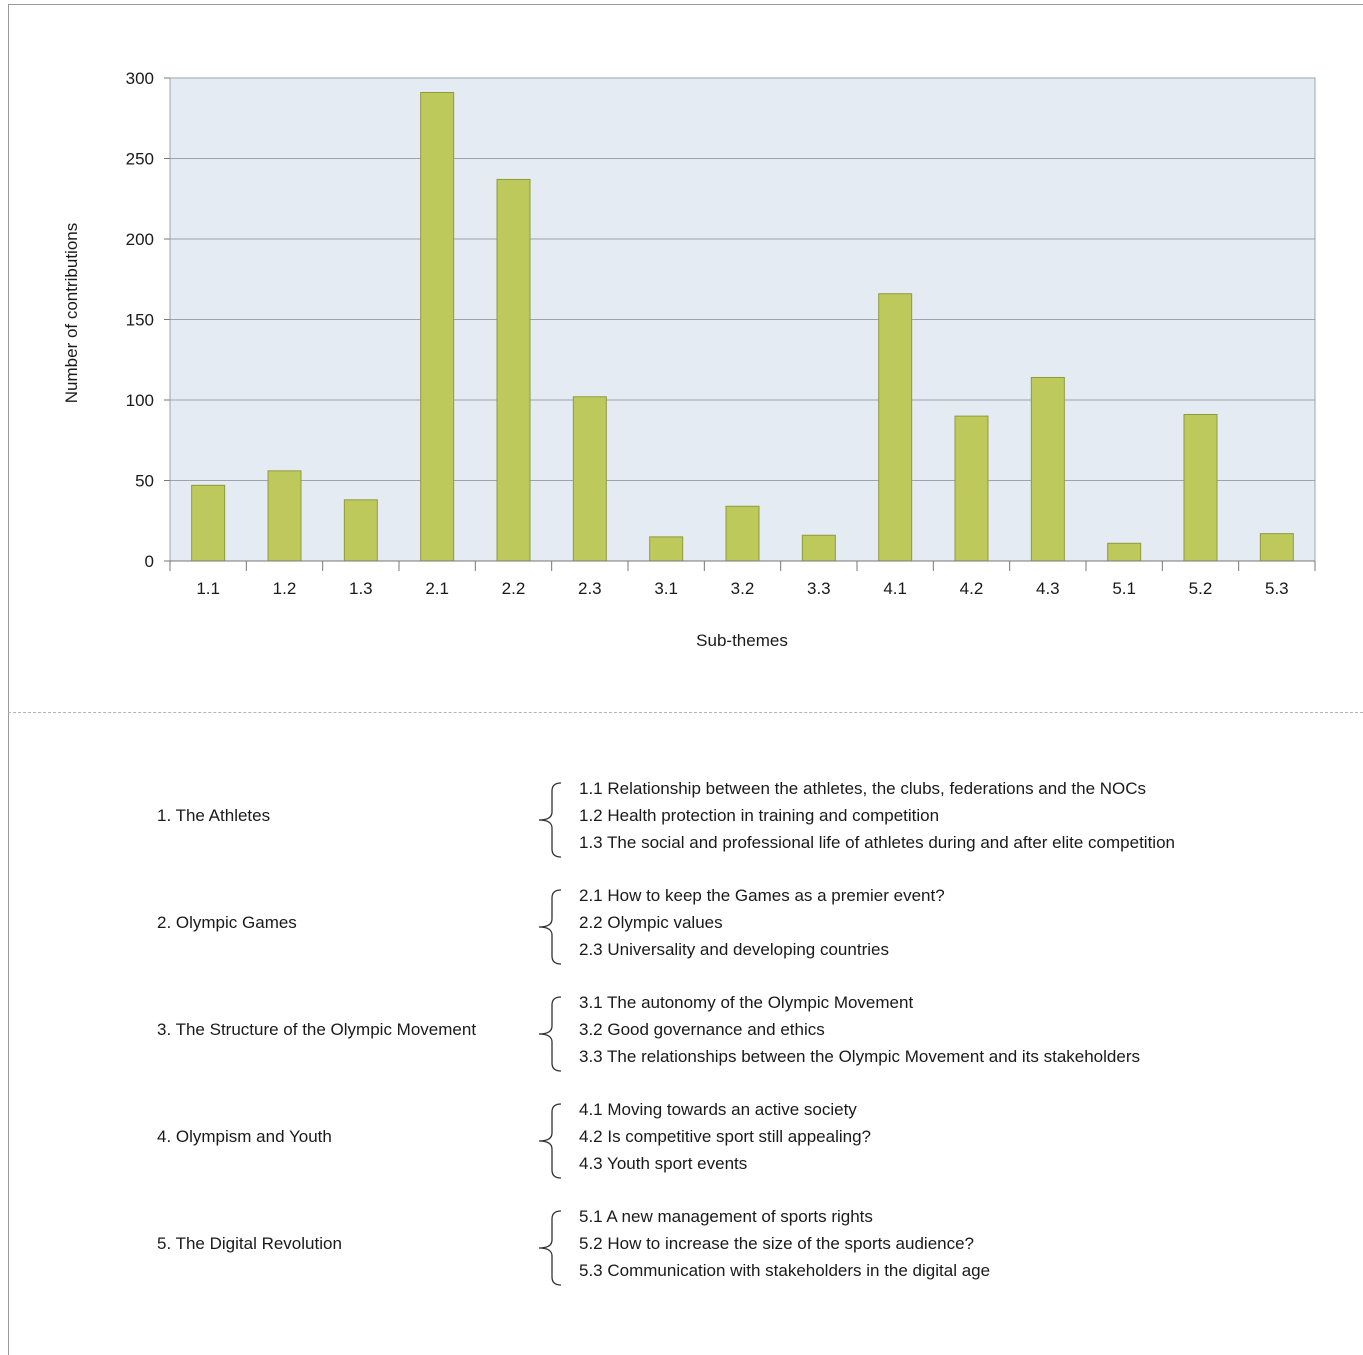 Image resolution: width=1363 pixels, height=1355 pixels. I want to click on x-tick-label: 2.2, so click(514, 588).